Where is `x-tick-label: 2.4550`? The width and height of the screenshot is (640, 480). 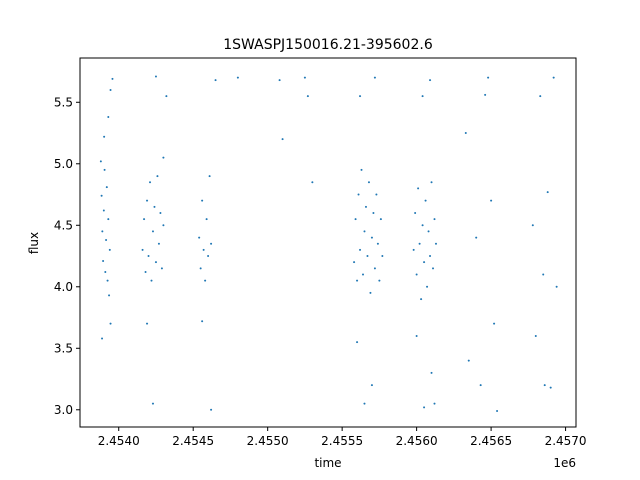
x-tick-label: 2.4550 is located at coordinates (268, 441).